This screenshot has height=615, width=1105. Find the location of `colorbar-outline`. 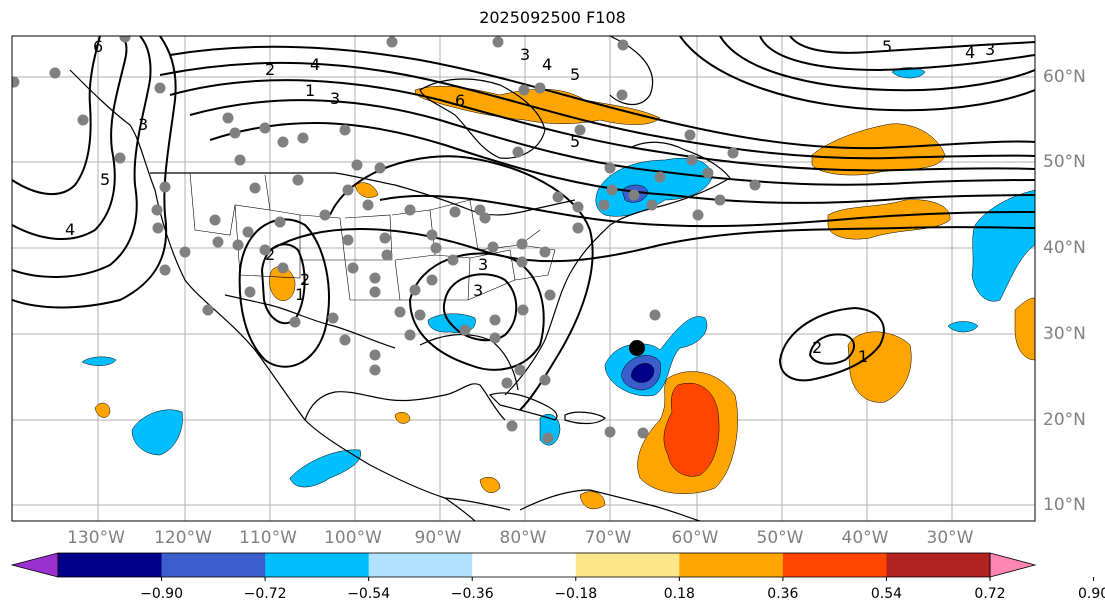

colorbar-outline is located at coordinates (524, 565).